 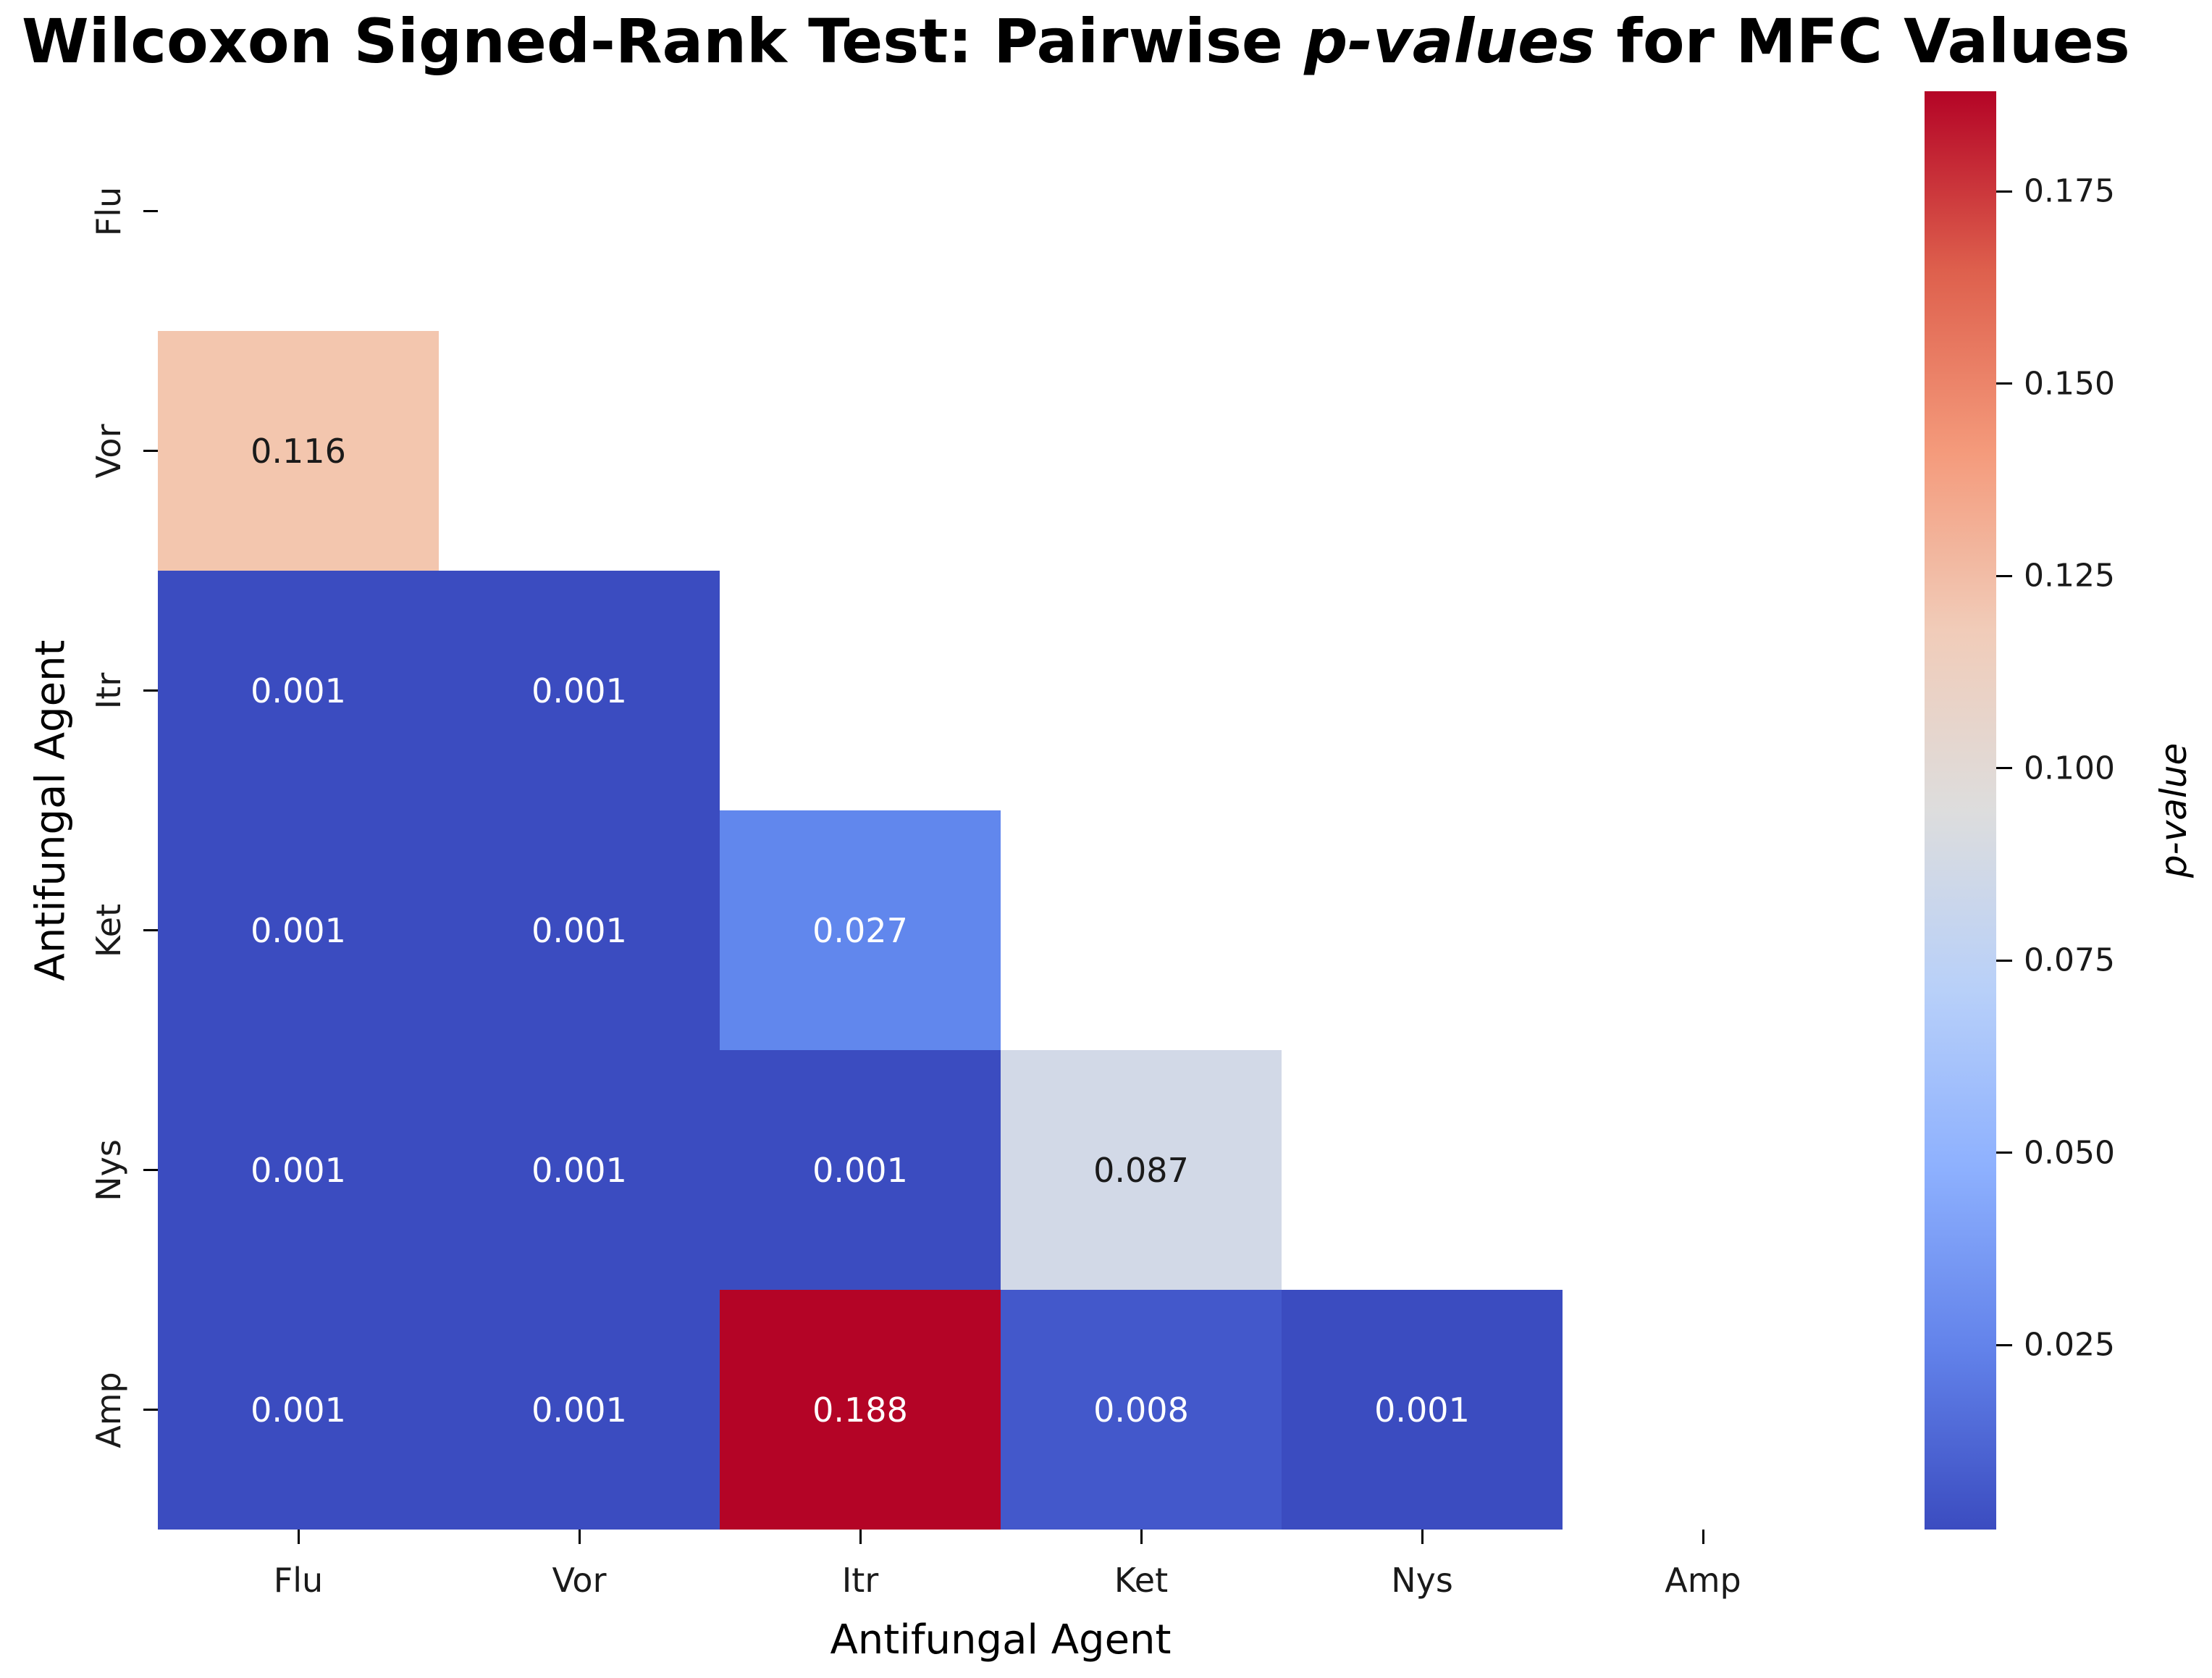 I want to click on x-tick-flu, so click(x=298, y=1537).